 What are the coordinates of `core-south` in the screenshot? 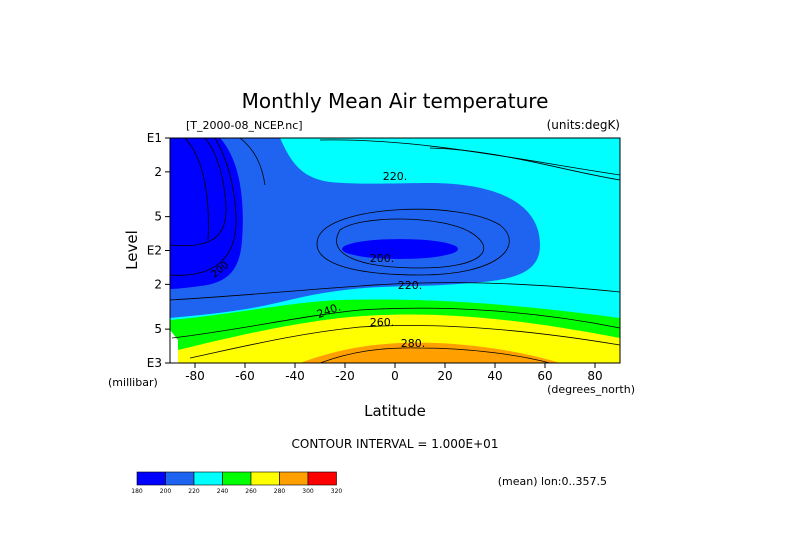 It's located at (206, 213).